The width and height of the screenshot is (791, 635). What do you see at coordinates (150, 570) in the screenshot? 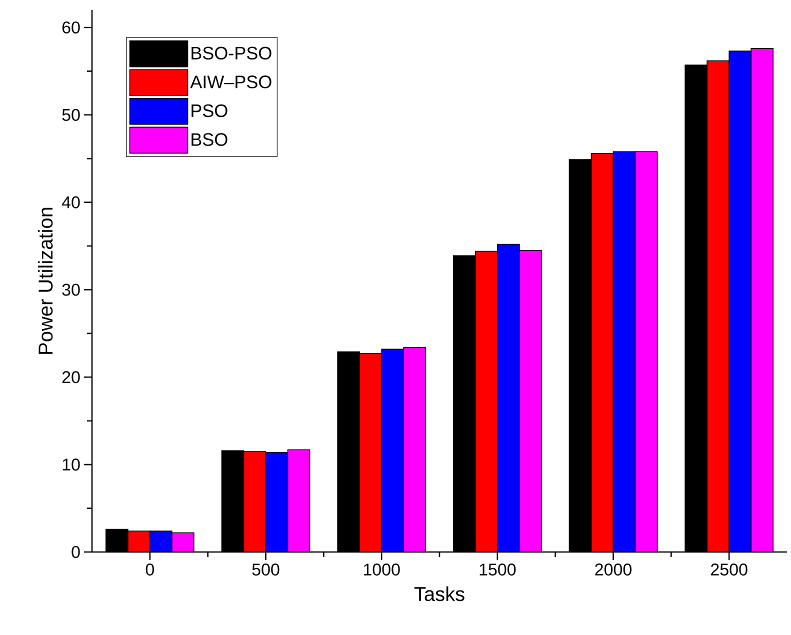
I see `x-tick-label: 0` at bounding box center [150, 570].